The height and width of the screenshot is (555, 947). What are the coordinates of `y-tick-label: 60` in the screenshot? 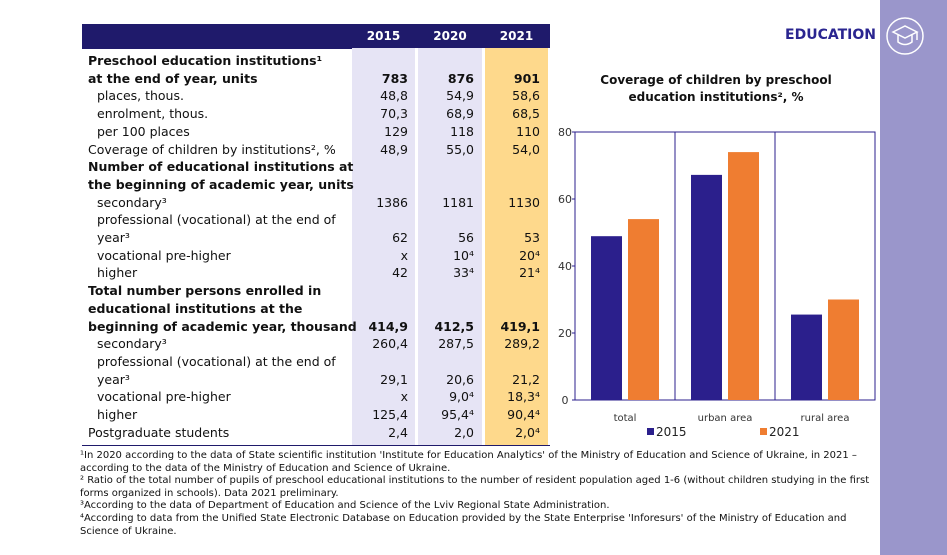 It's located at (565, 199).